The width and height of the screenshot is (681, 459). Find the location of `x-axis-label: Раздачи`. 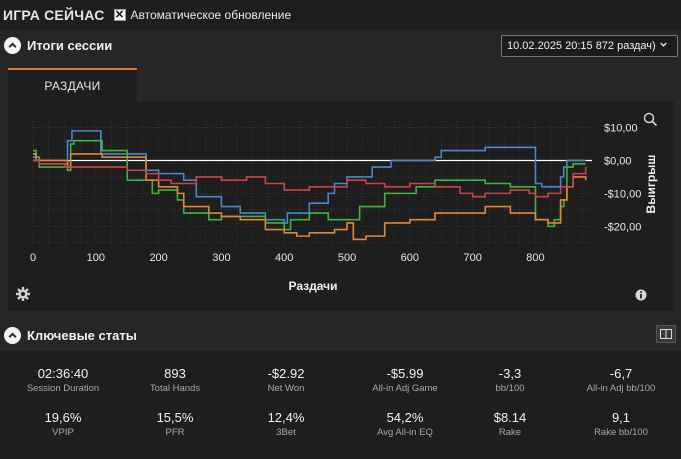

x-axis-label: Раздачи is located at coordinates (313, 286).